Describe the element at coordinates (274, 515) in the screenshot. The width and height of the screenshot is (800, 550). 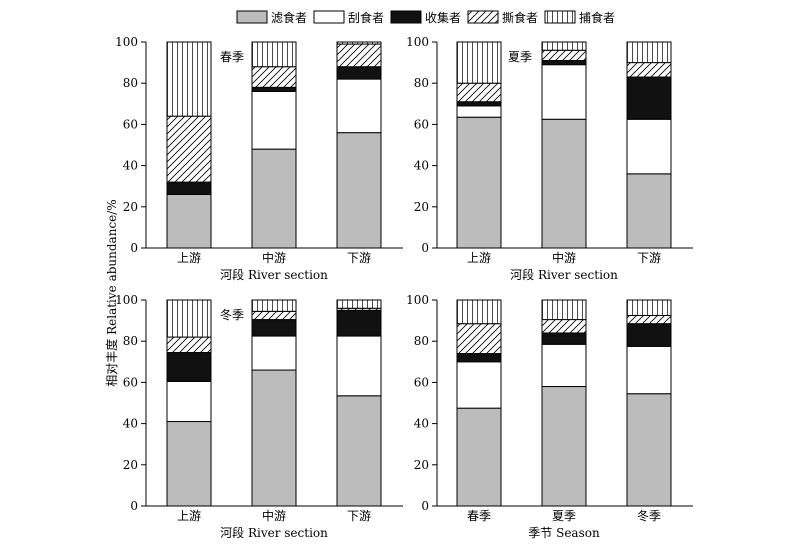
I see `x-category-label: 中游` at that location.